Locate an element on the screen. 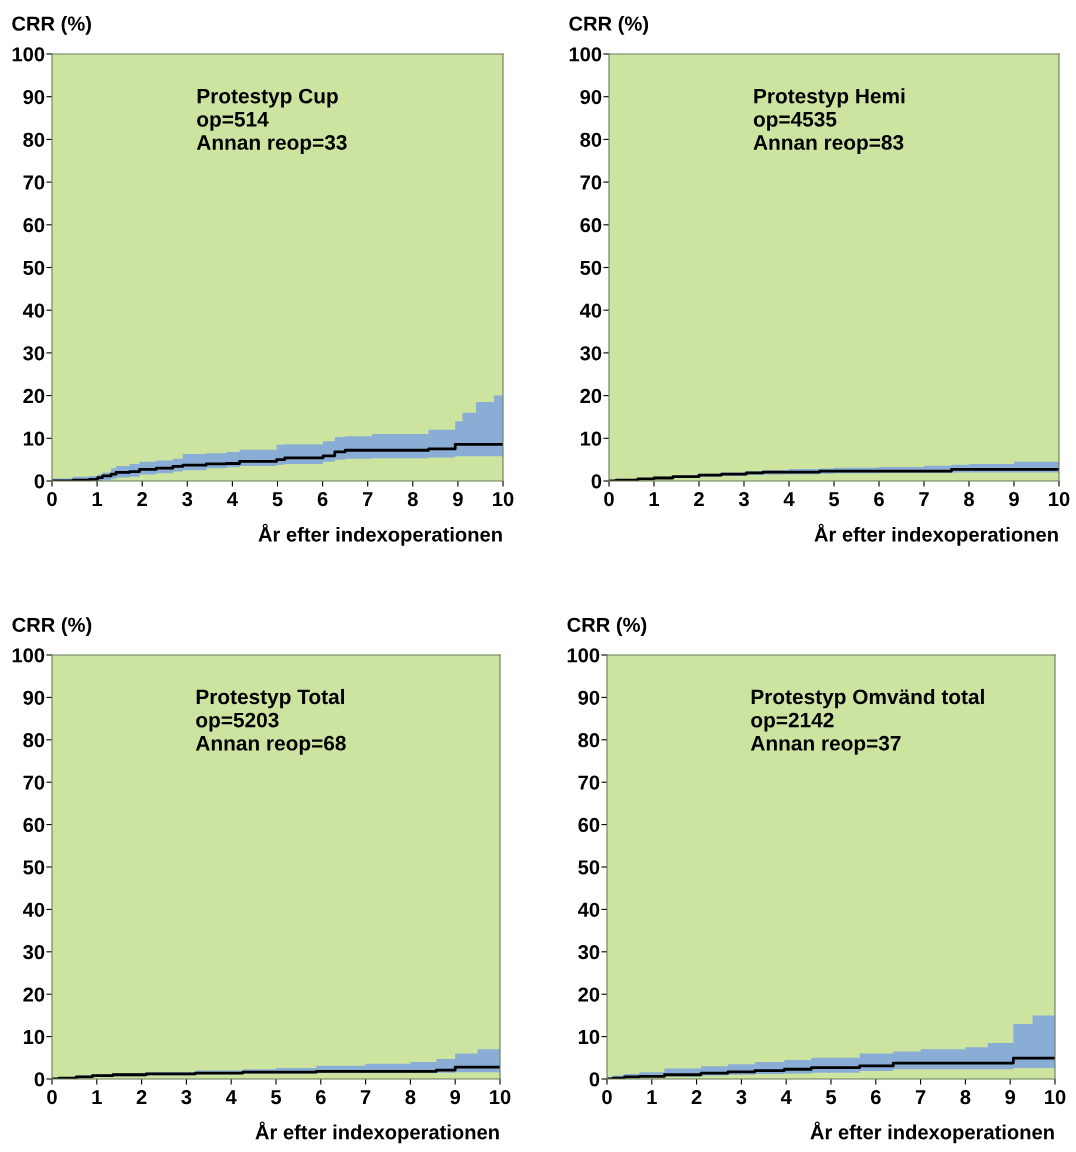  annotation: Protestyp Cup op=514 Annan reop=33 is located at coordinates (271, 121).